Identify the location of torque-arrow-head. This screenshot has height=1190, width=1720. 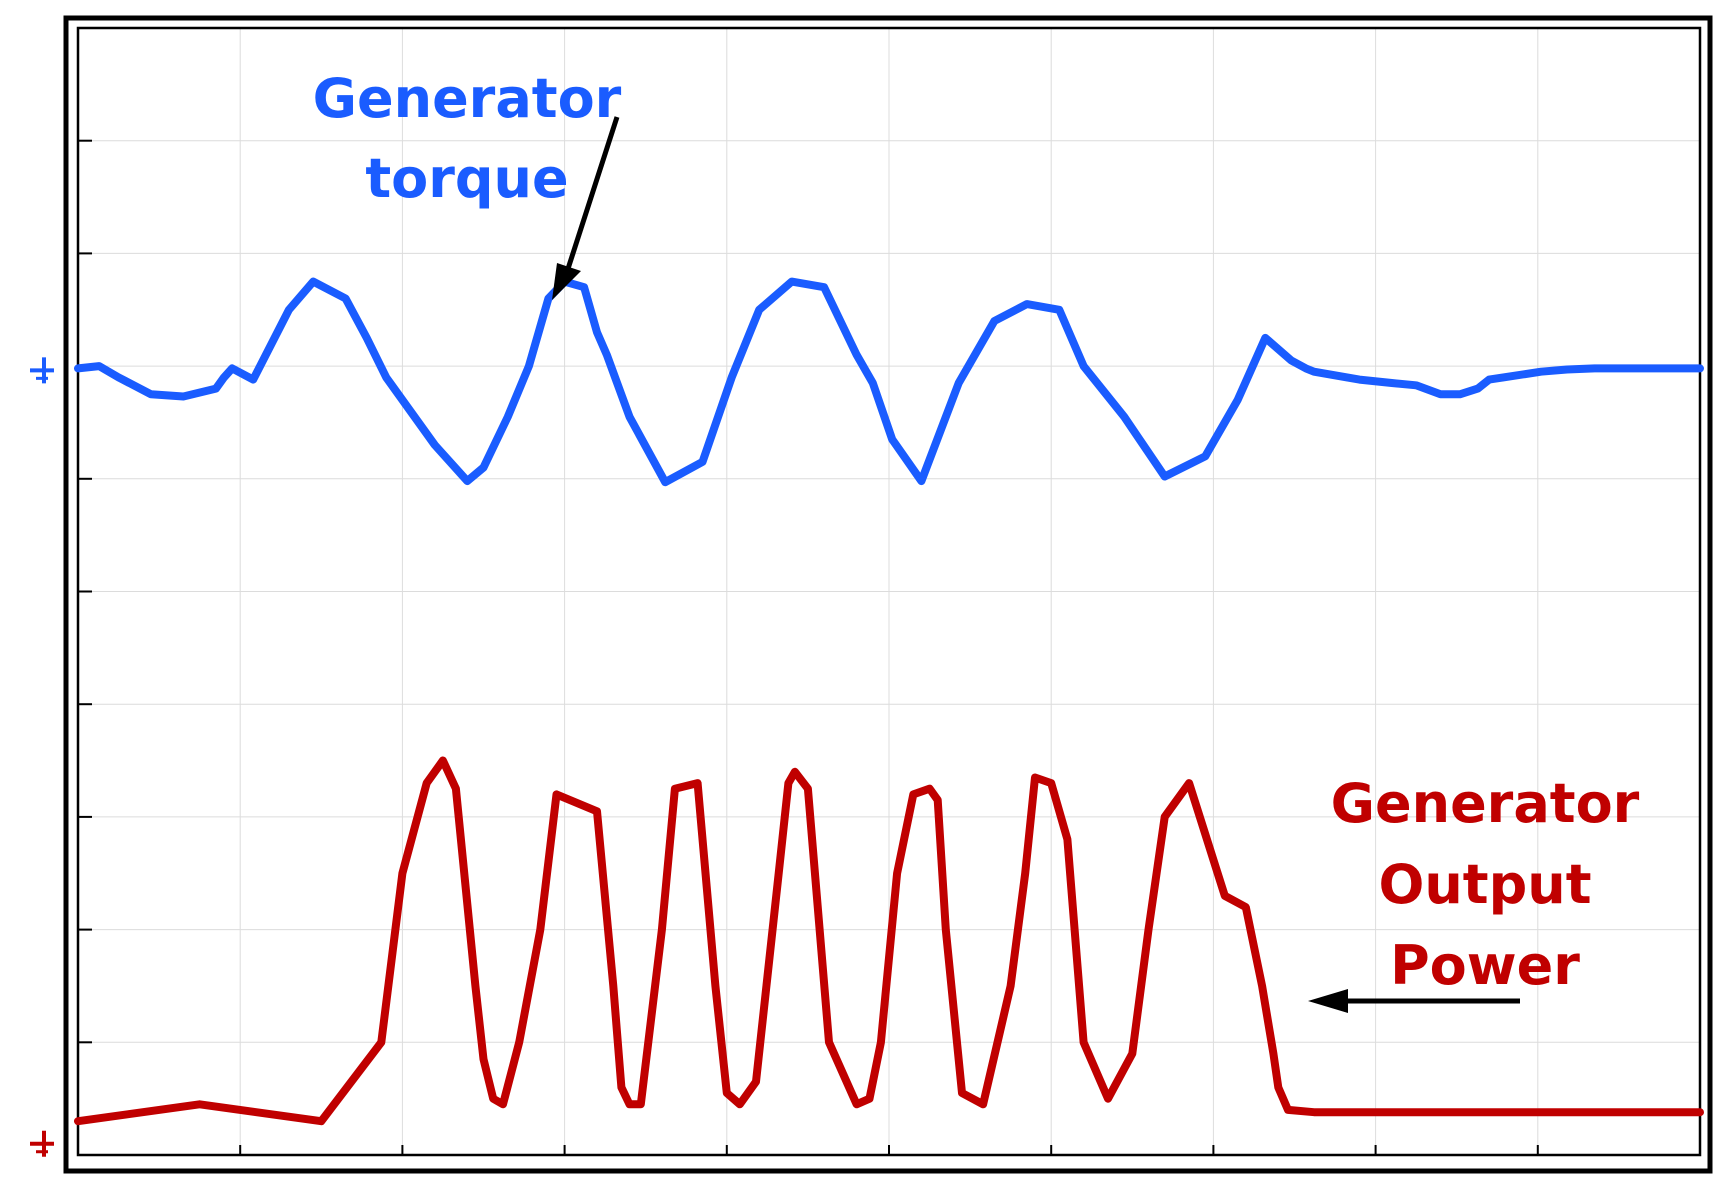
(566, 281).